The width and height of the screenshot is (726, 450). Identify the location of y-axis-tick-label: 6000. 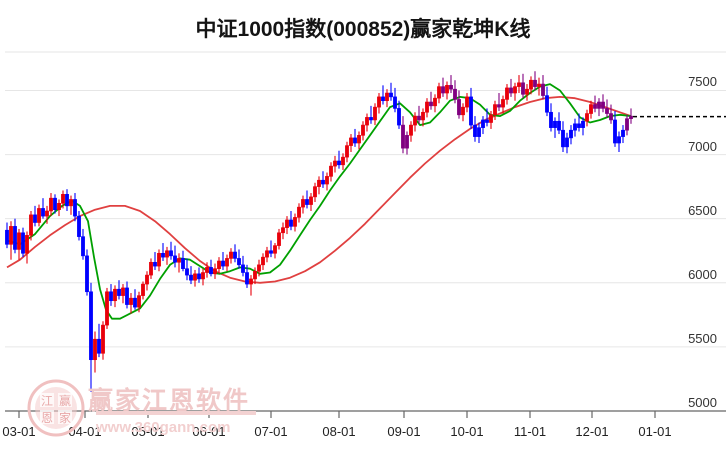
(702, 274).